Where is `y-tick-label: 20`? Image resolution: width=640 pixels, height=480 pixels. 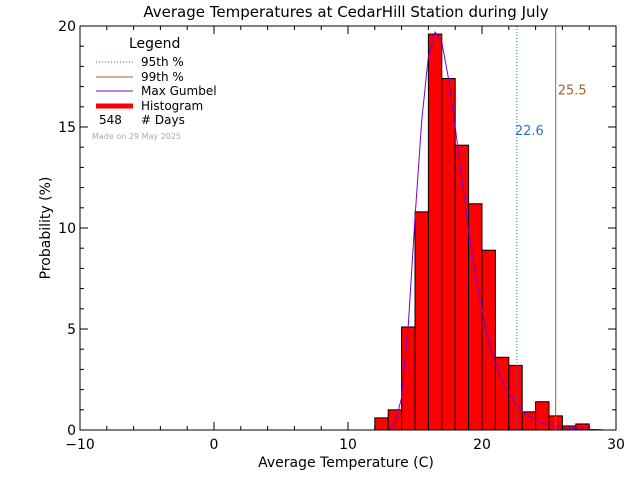 y-tick-label: 20 is located at coordinates (67, 27).